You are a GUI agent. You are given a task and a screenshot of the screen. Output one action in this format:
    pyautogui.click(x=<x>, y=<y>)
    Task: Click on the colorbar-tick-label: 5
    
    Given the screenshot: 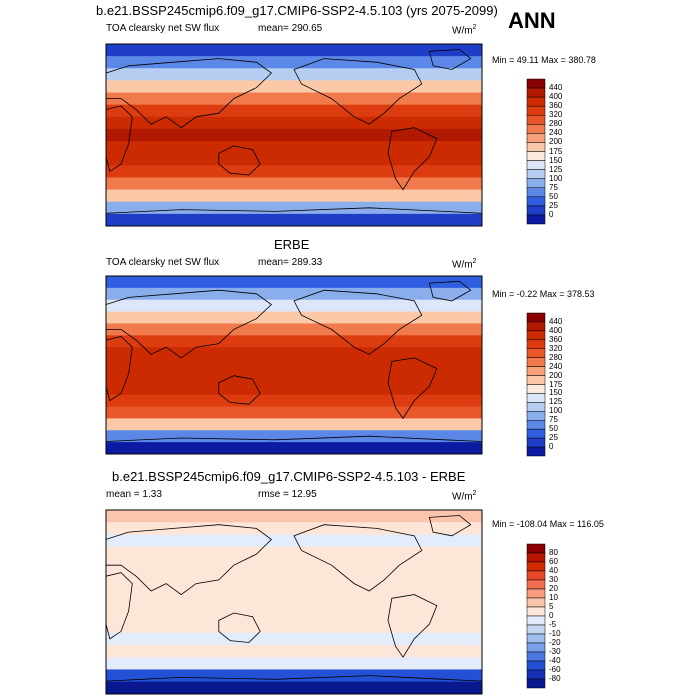 What is the action you would take?
    pyautogui.click(x=551, y=606)
    